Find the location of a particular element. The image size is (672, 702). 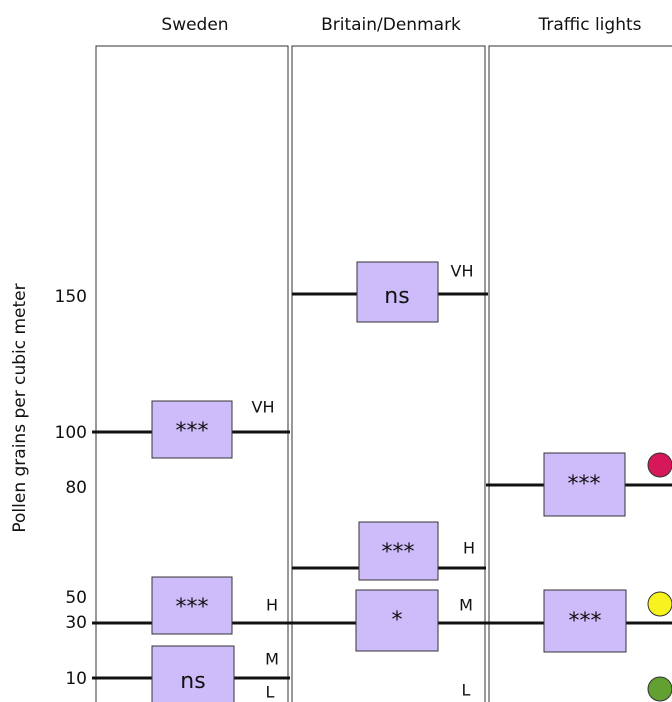

red-light is located at coordinates (659, 465).